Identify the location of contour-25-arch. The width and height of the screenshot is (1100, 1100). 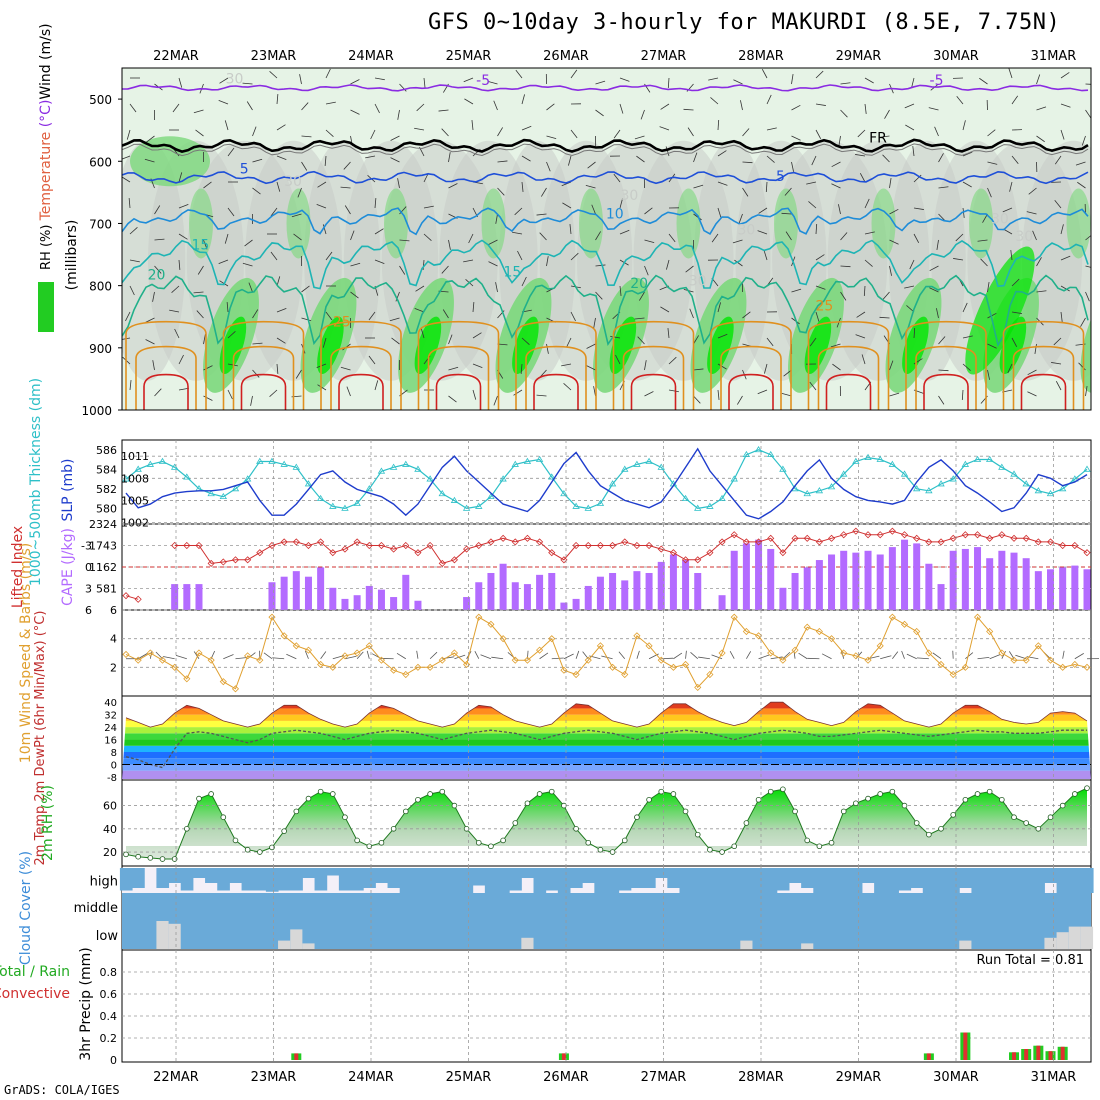
(263, 365).